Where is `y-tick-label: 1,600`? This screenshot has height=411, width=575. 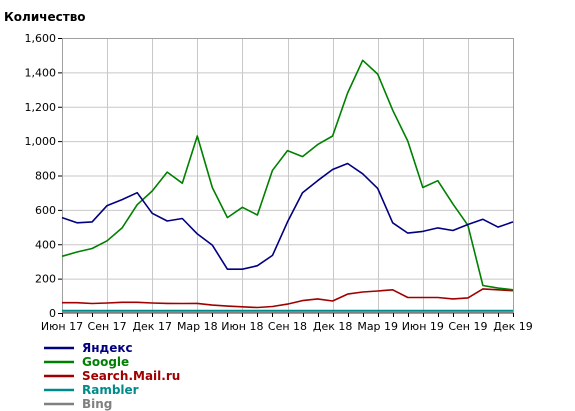
y-tick-label: 1,600 is located at coordinates (41, 38).